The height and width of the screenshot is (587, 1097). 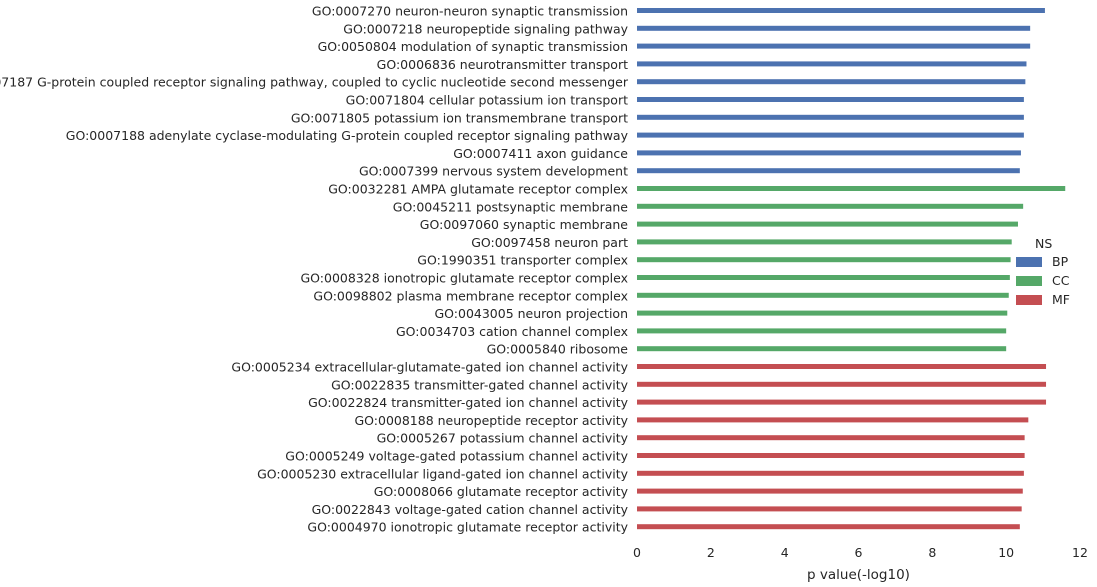 I want to click on legend-swatch-bp, so click(x=1029, y=262).